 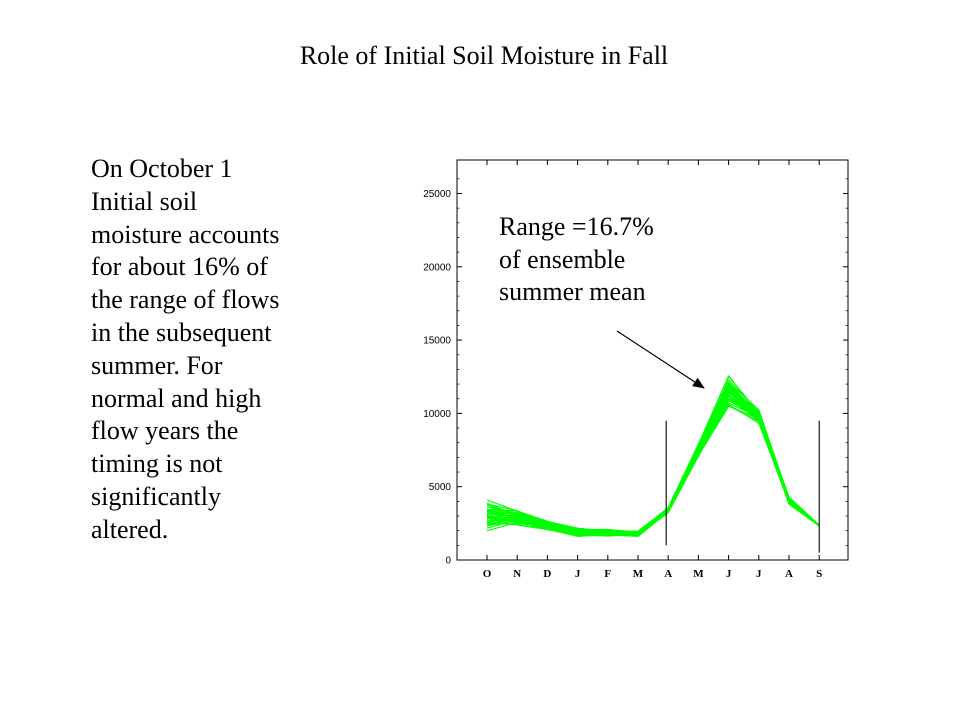 What do you see at coordinates (562, 259) in the screenshot?
I see `annotation-line: of ensemble` at bounding box center [562, 259].